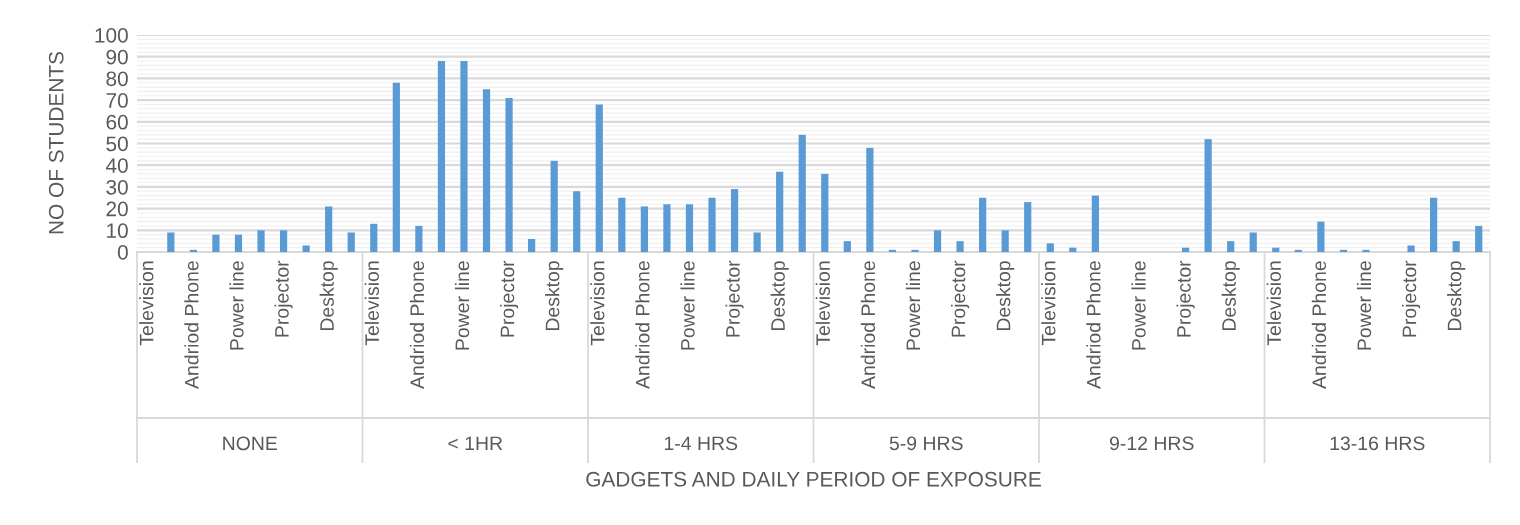 Image resolution: width=1520 pixels, height=525 pixels. What do you see at coordinates (117, 231) in the screenshot?
I see `y-tick-label: 10` at bounding box center [117, 231].